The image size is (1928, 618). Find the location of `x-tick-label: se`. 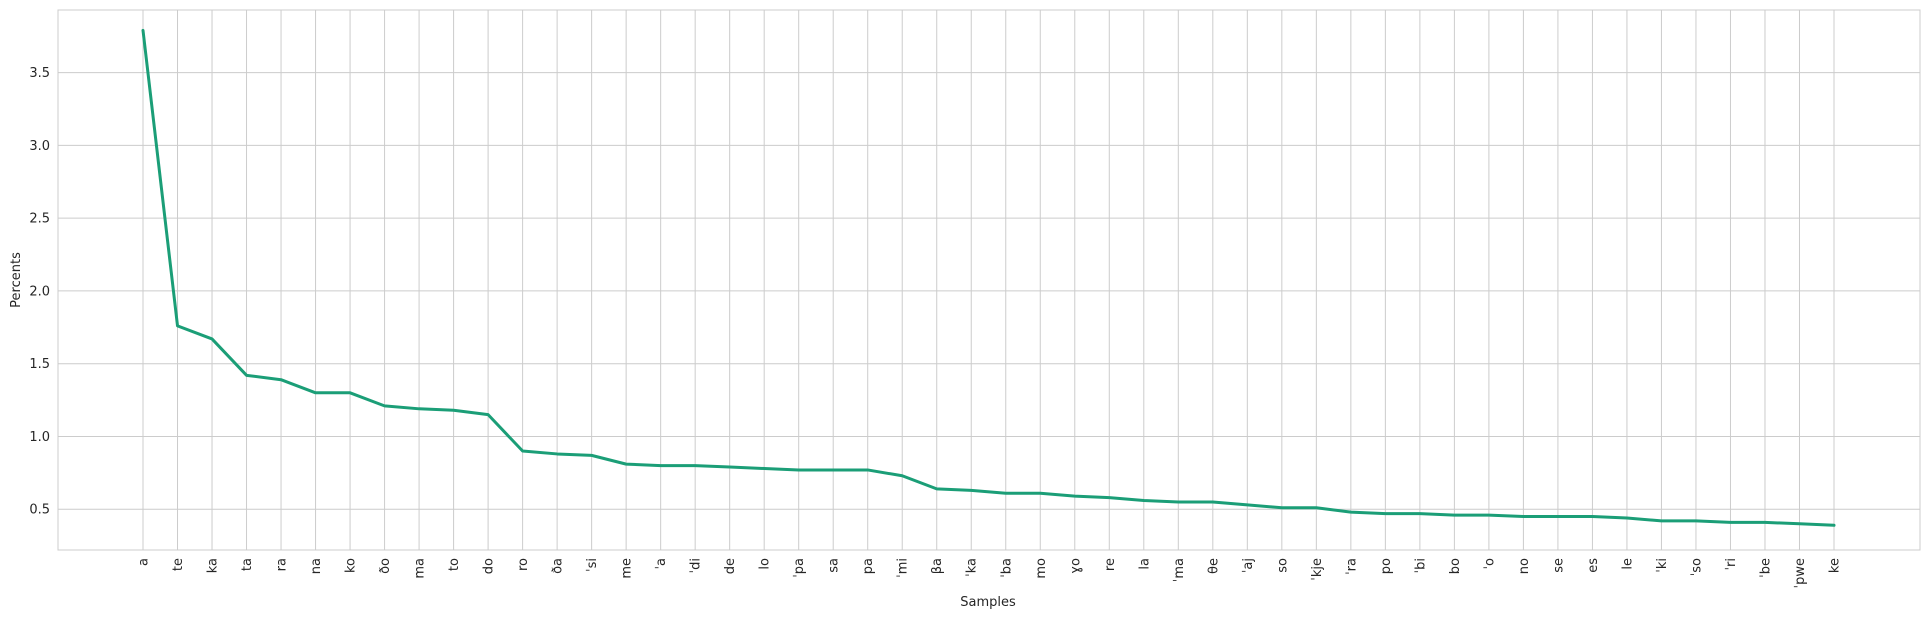

x-tick-label: se is located at coordinates (1558, 565).